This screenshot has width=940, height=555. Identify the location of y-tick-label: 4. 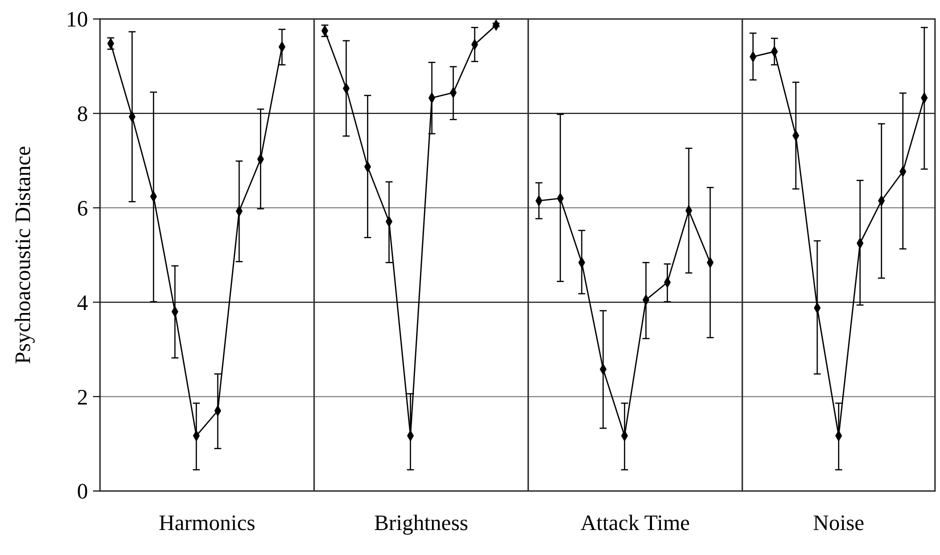
(82, 302).